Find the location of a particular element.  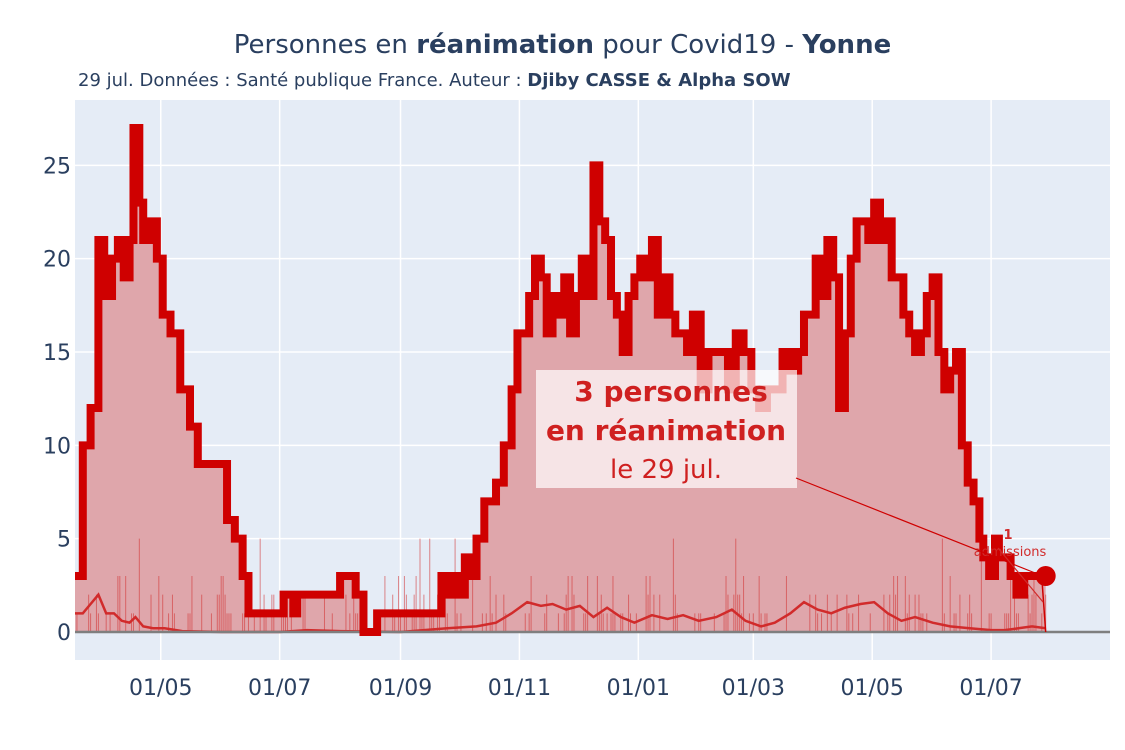

title-keyword: réanimation is located at coordinates (505, 45).